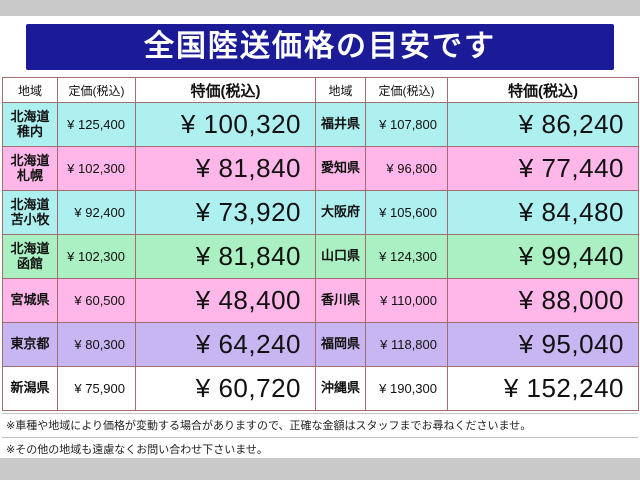  Describe the element at coordinates (543, 256) in the screenshot. I see `special-price-cell: ¥ 99,440` at that location.